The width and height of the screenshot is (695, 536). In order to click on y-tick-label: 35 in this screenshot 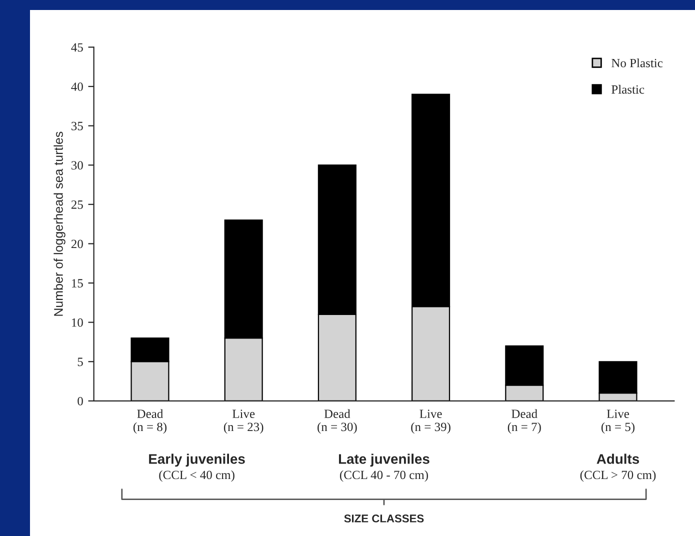, I will do `click(77, 126)`.